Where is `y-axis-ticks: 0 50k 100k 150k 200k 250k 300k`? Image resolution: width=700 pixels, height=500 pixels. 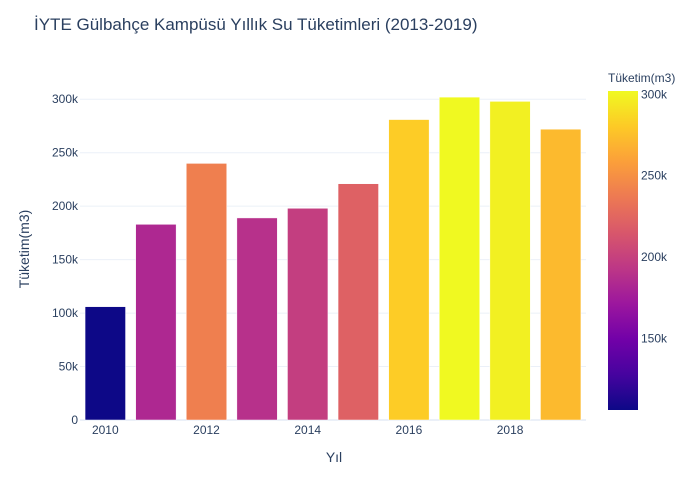 y-axis-ticks: 0 50k 100k 150k 200k 250k 300k is located at coordinates (65, 259).